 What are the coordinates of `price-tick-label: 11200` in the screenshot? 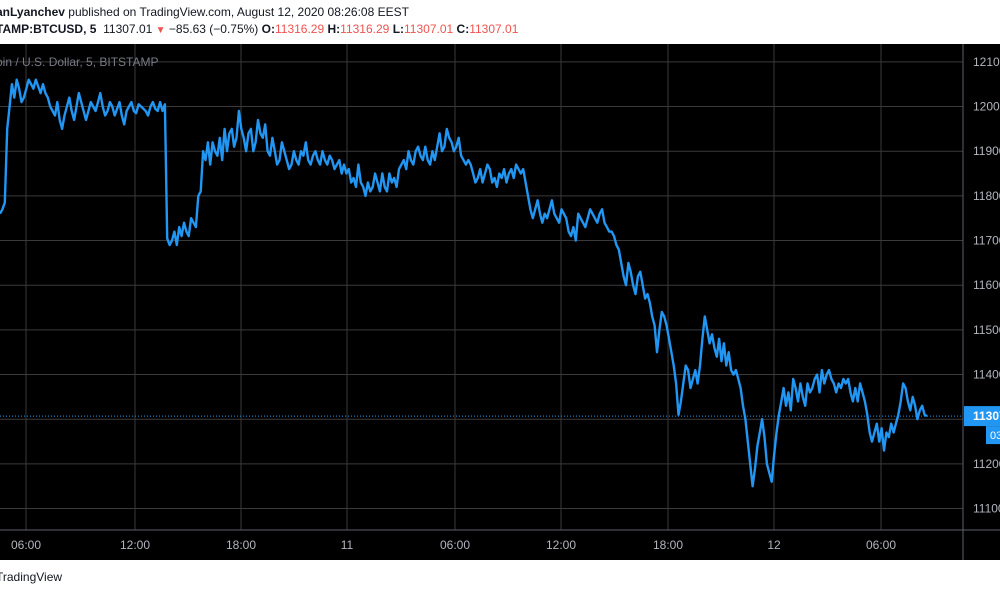 It's located at (986, 464).